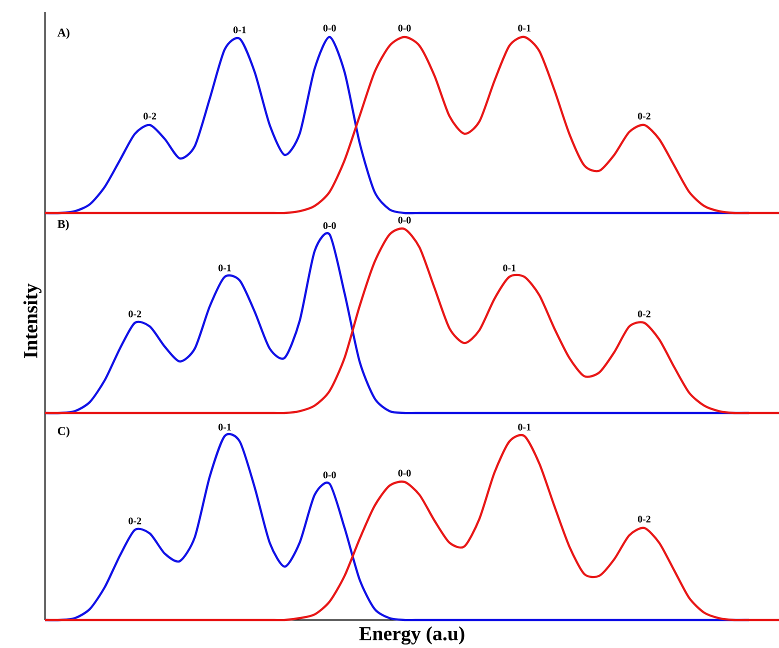 Image resolution: width=779 pixels, height=648 pixels. Describe the element at coordinates (64, 432) in the screenshot. I see `chart-title: C)` at that location.